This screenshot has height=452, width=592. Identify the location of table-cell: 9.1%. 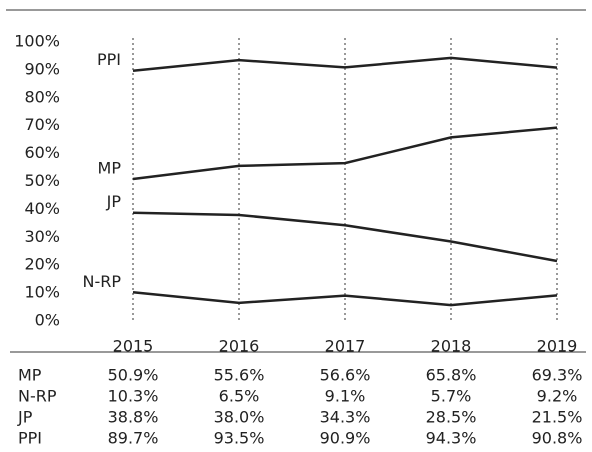
(345, 396).